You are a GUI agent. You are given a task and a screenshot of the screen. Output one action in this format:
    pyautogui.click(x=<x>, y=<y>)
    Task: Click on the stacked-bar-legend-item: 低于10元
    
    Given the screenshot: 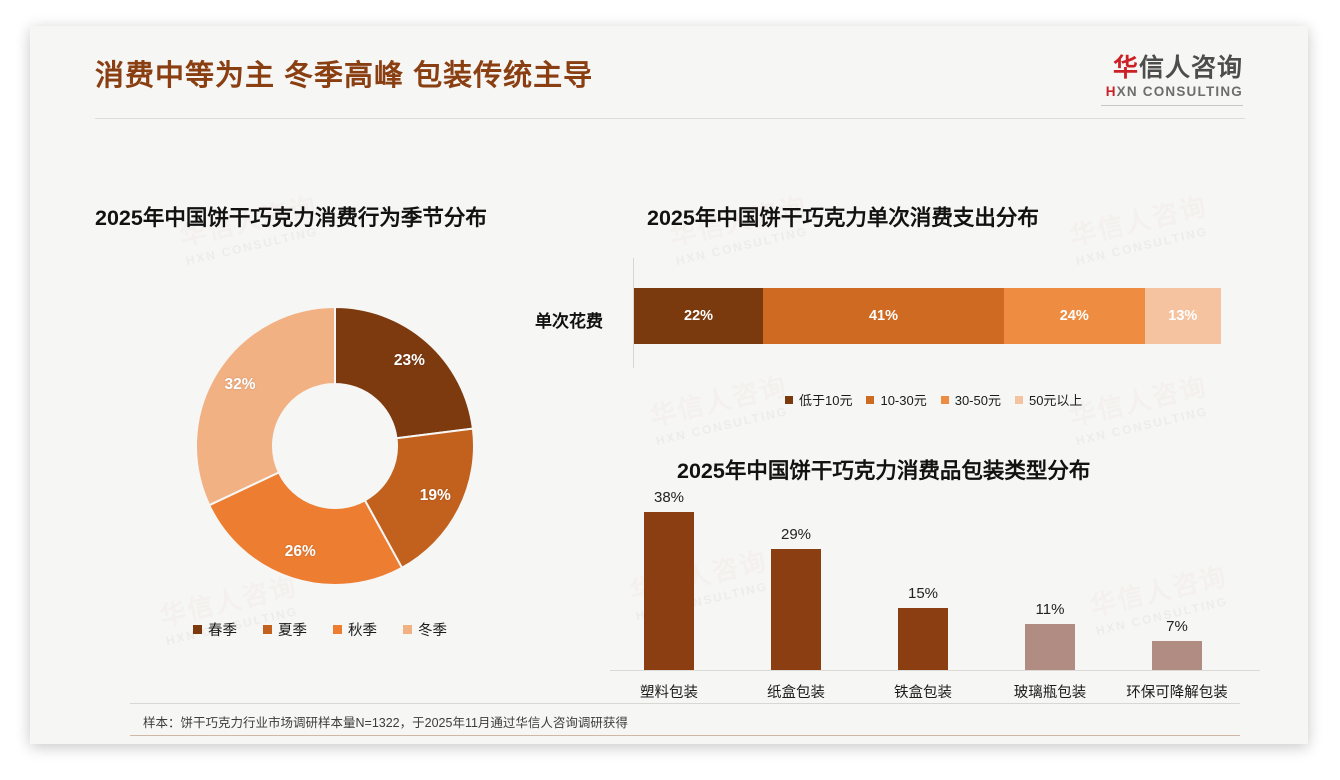 What is the action you would take?
    pyautogui.click(x=818, y=399)
    